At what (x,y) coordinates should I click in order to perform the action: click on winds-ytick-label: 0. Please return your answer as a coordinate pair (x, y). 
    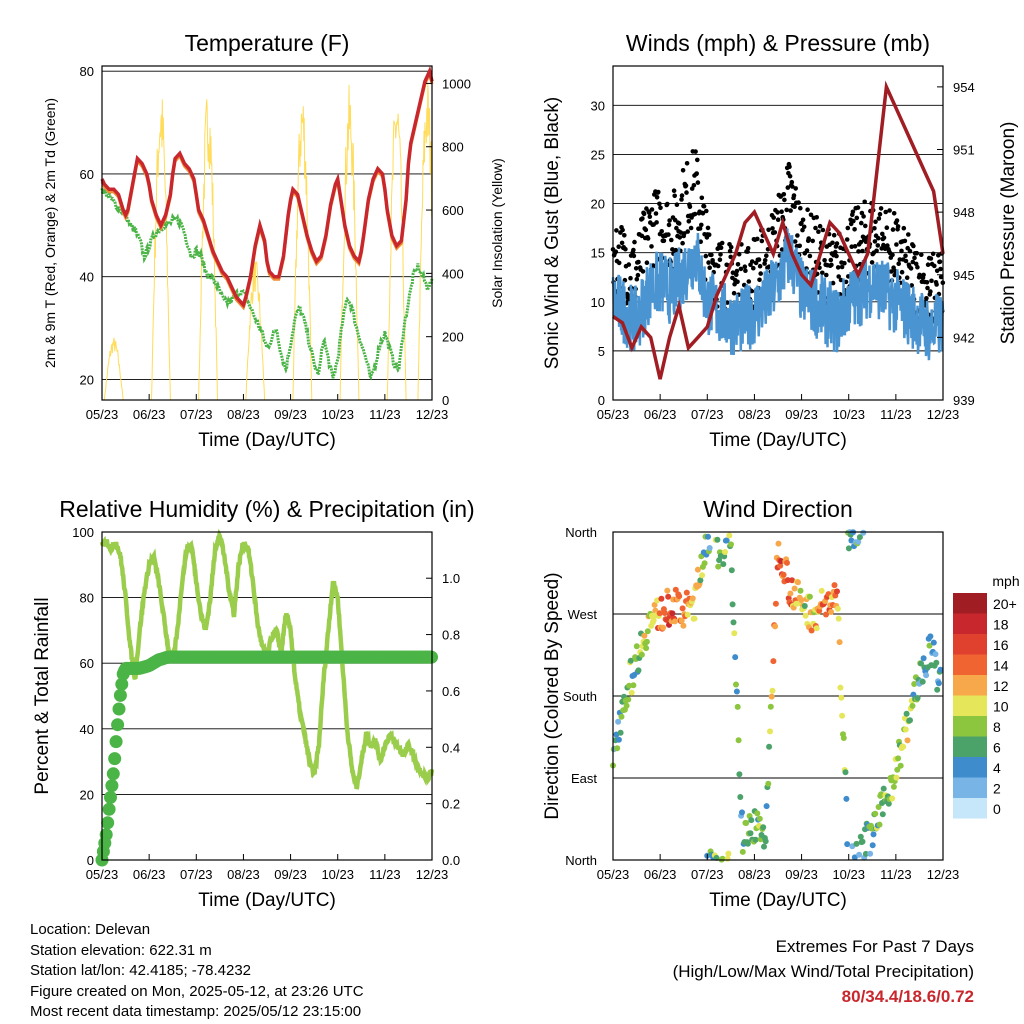
    Looking at the image, I should click on (601, 400).